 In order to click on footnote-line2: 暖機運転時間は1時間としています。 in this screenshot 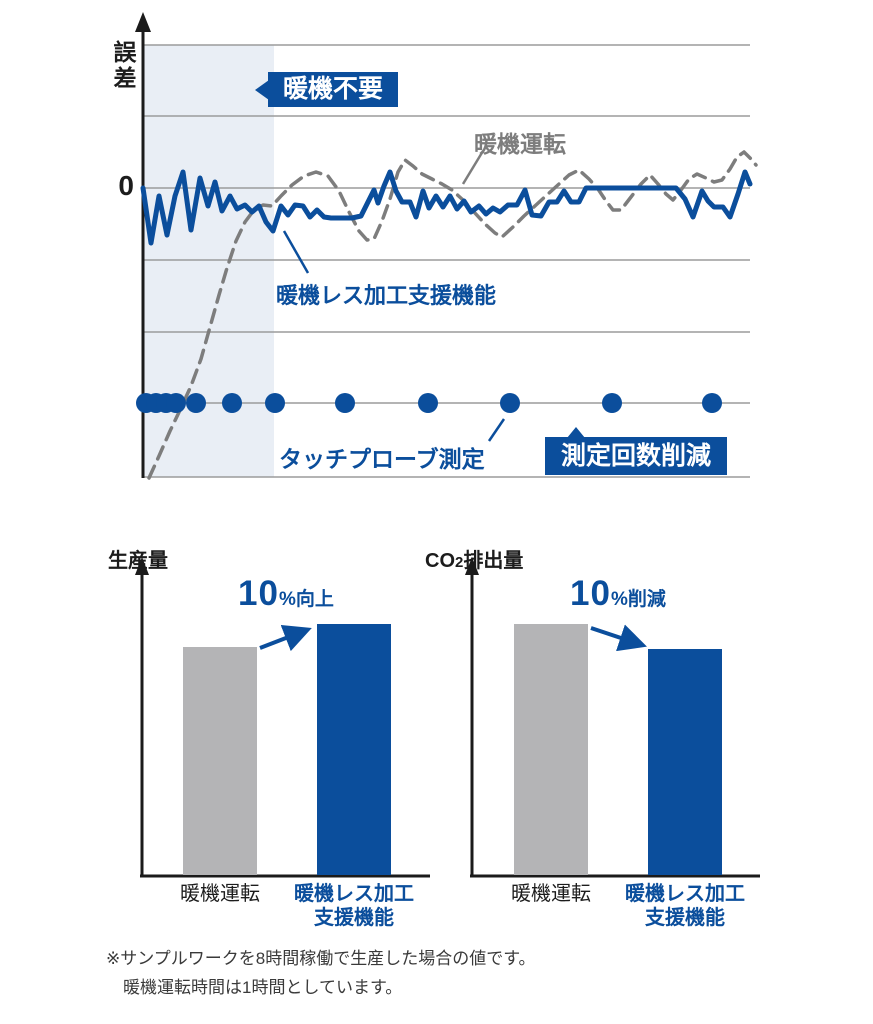, I will do `click(263, 987)`.